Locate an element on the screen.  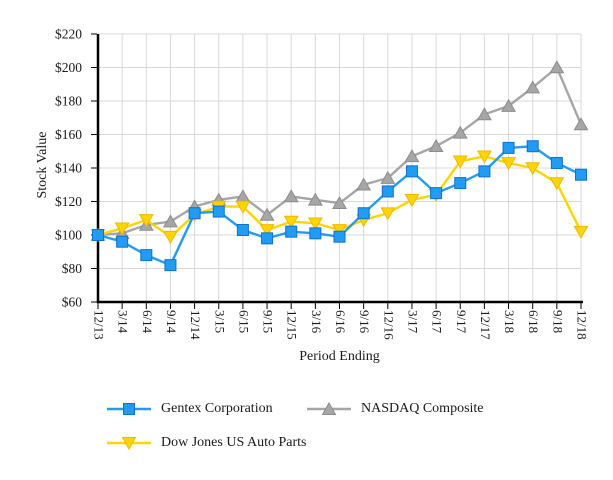
x-tick-label: 6/18 is located at coordinates (533, 321).